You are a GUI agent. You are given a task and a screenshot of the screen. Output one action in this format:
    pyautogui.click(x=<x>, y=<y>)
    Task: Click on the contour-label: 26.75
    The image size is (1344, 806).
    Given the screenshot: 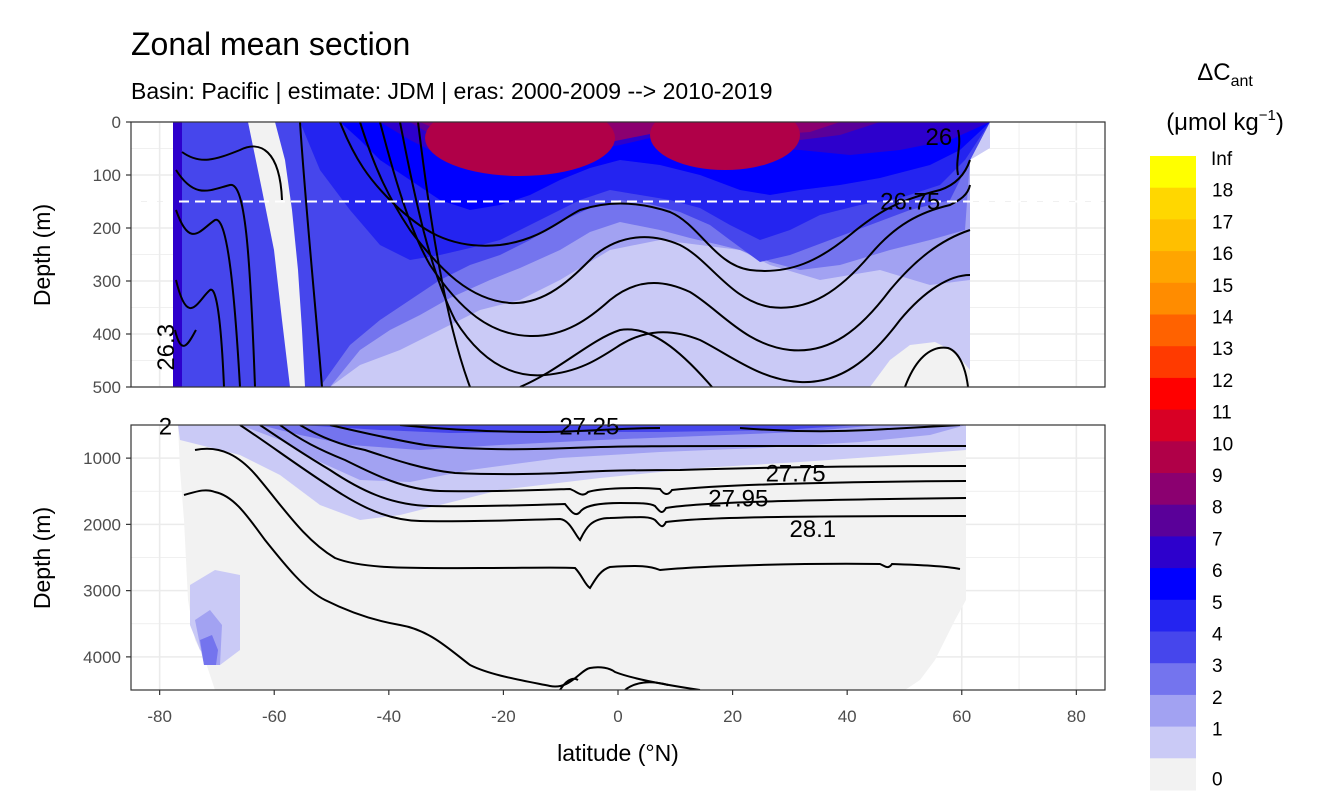 What is the action you would take?
    pyautogui.click(x=910, y=202)
    